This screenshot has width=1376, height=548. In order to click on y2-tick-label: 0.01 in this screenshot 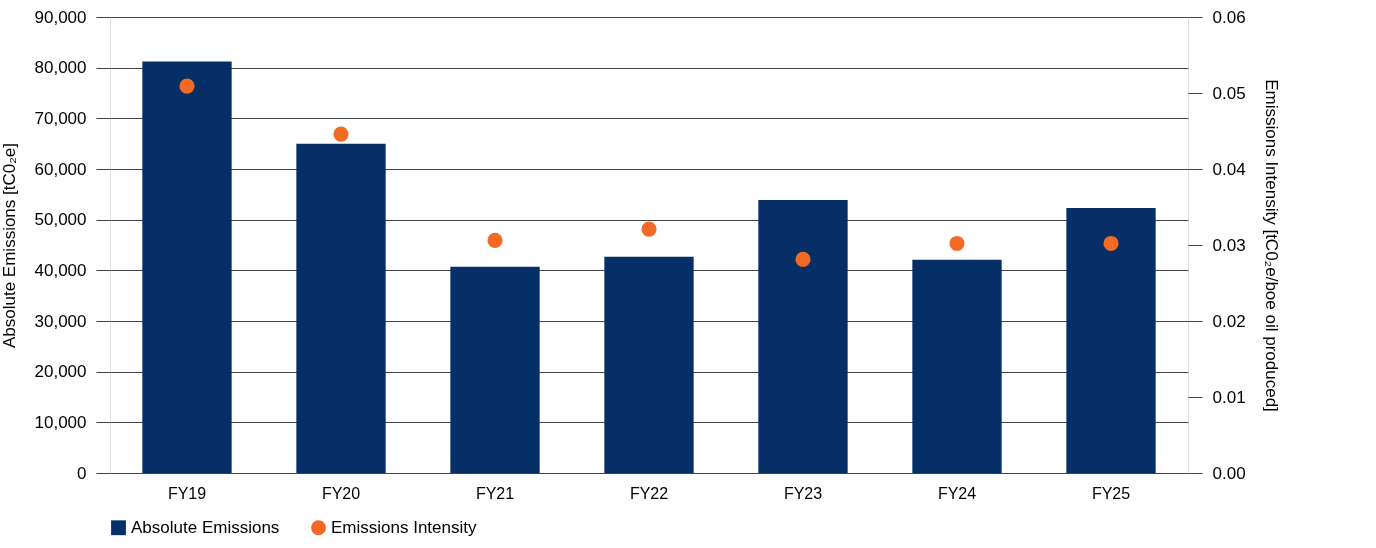, I will do `click(1229, 397)`.